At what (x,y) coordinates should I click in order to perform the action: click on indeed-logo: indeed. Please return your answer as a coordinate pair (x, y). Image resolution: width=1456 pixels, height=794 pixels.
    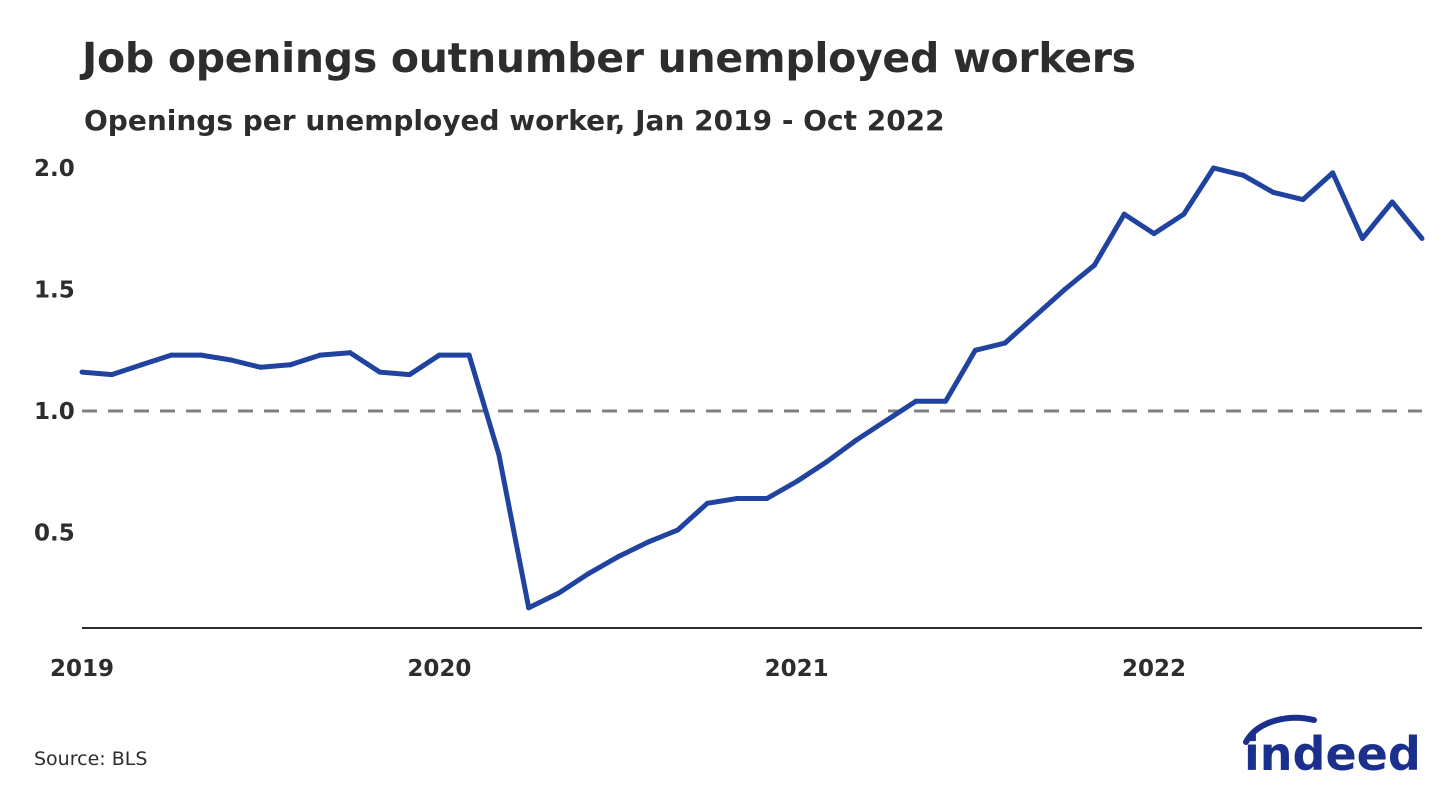
    Looking at the image, I should click on (1332, 746).